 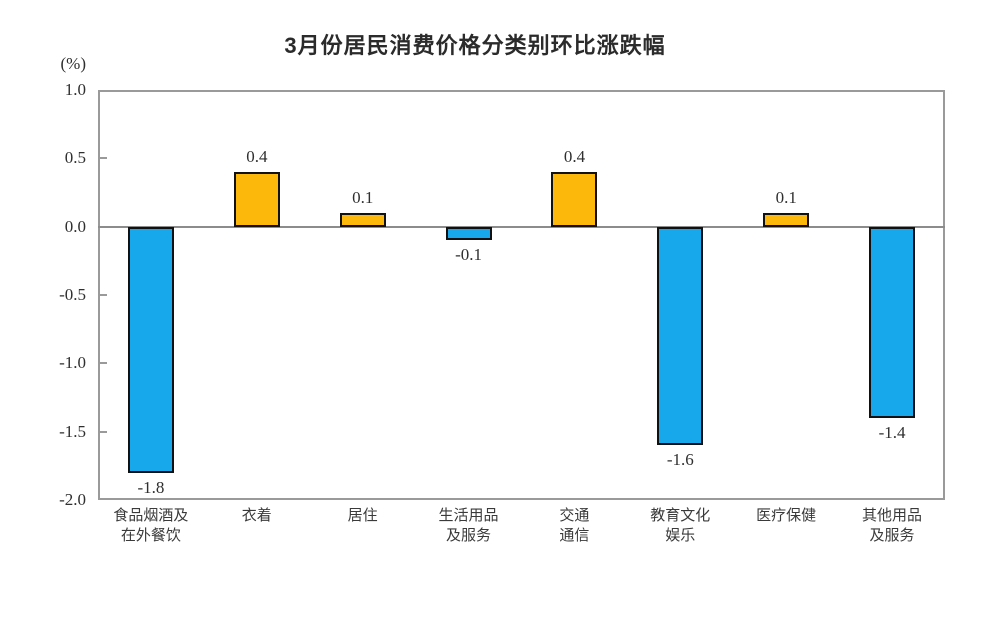 I want to click on bar-value-label: -0.1, so click(x=469, y=255).